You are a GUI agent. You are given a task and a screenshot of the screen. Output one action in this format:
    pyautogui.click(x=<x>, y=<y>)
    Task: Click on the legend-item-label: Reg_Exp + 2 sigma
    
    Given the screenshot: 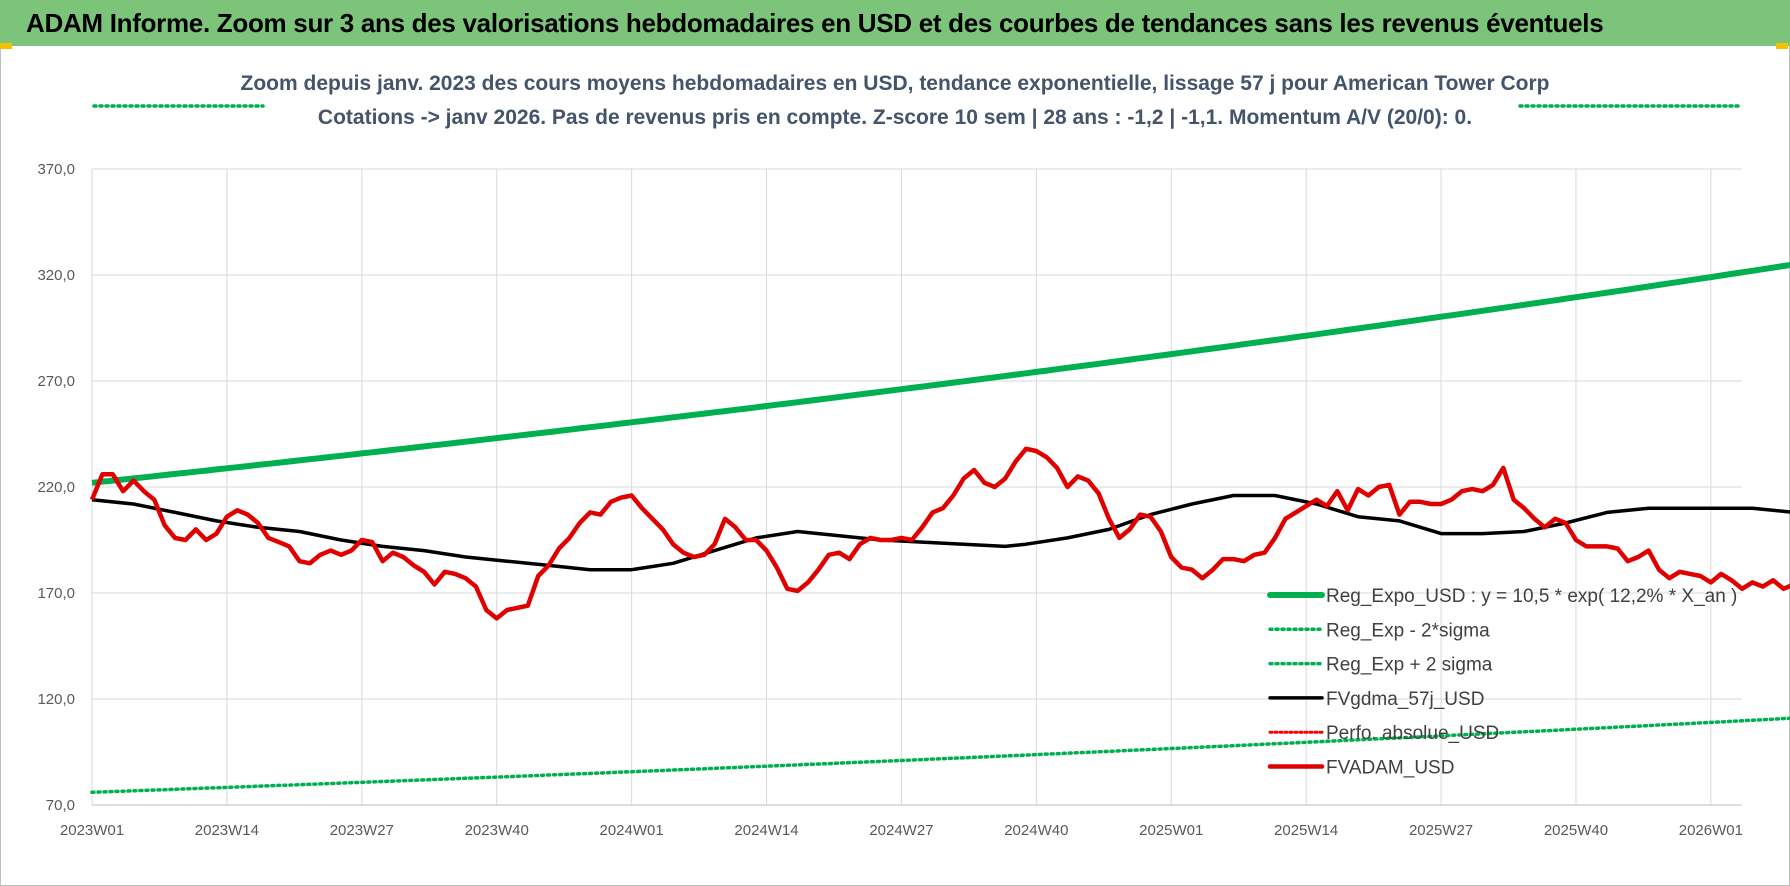 What is the action you would take?
    pyautogui.click(x=1409, y=665)
    